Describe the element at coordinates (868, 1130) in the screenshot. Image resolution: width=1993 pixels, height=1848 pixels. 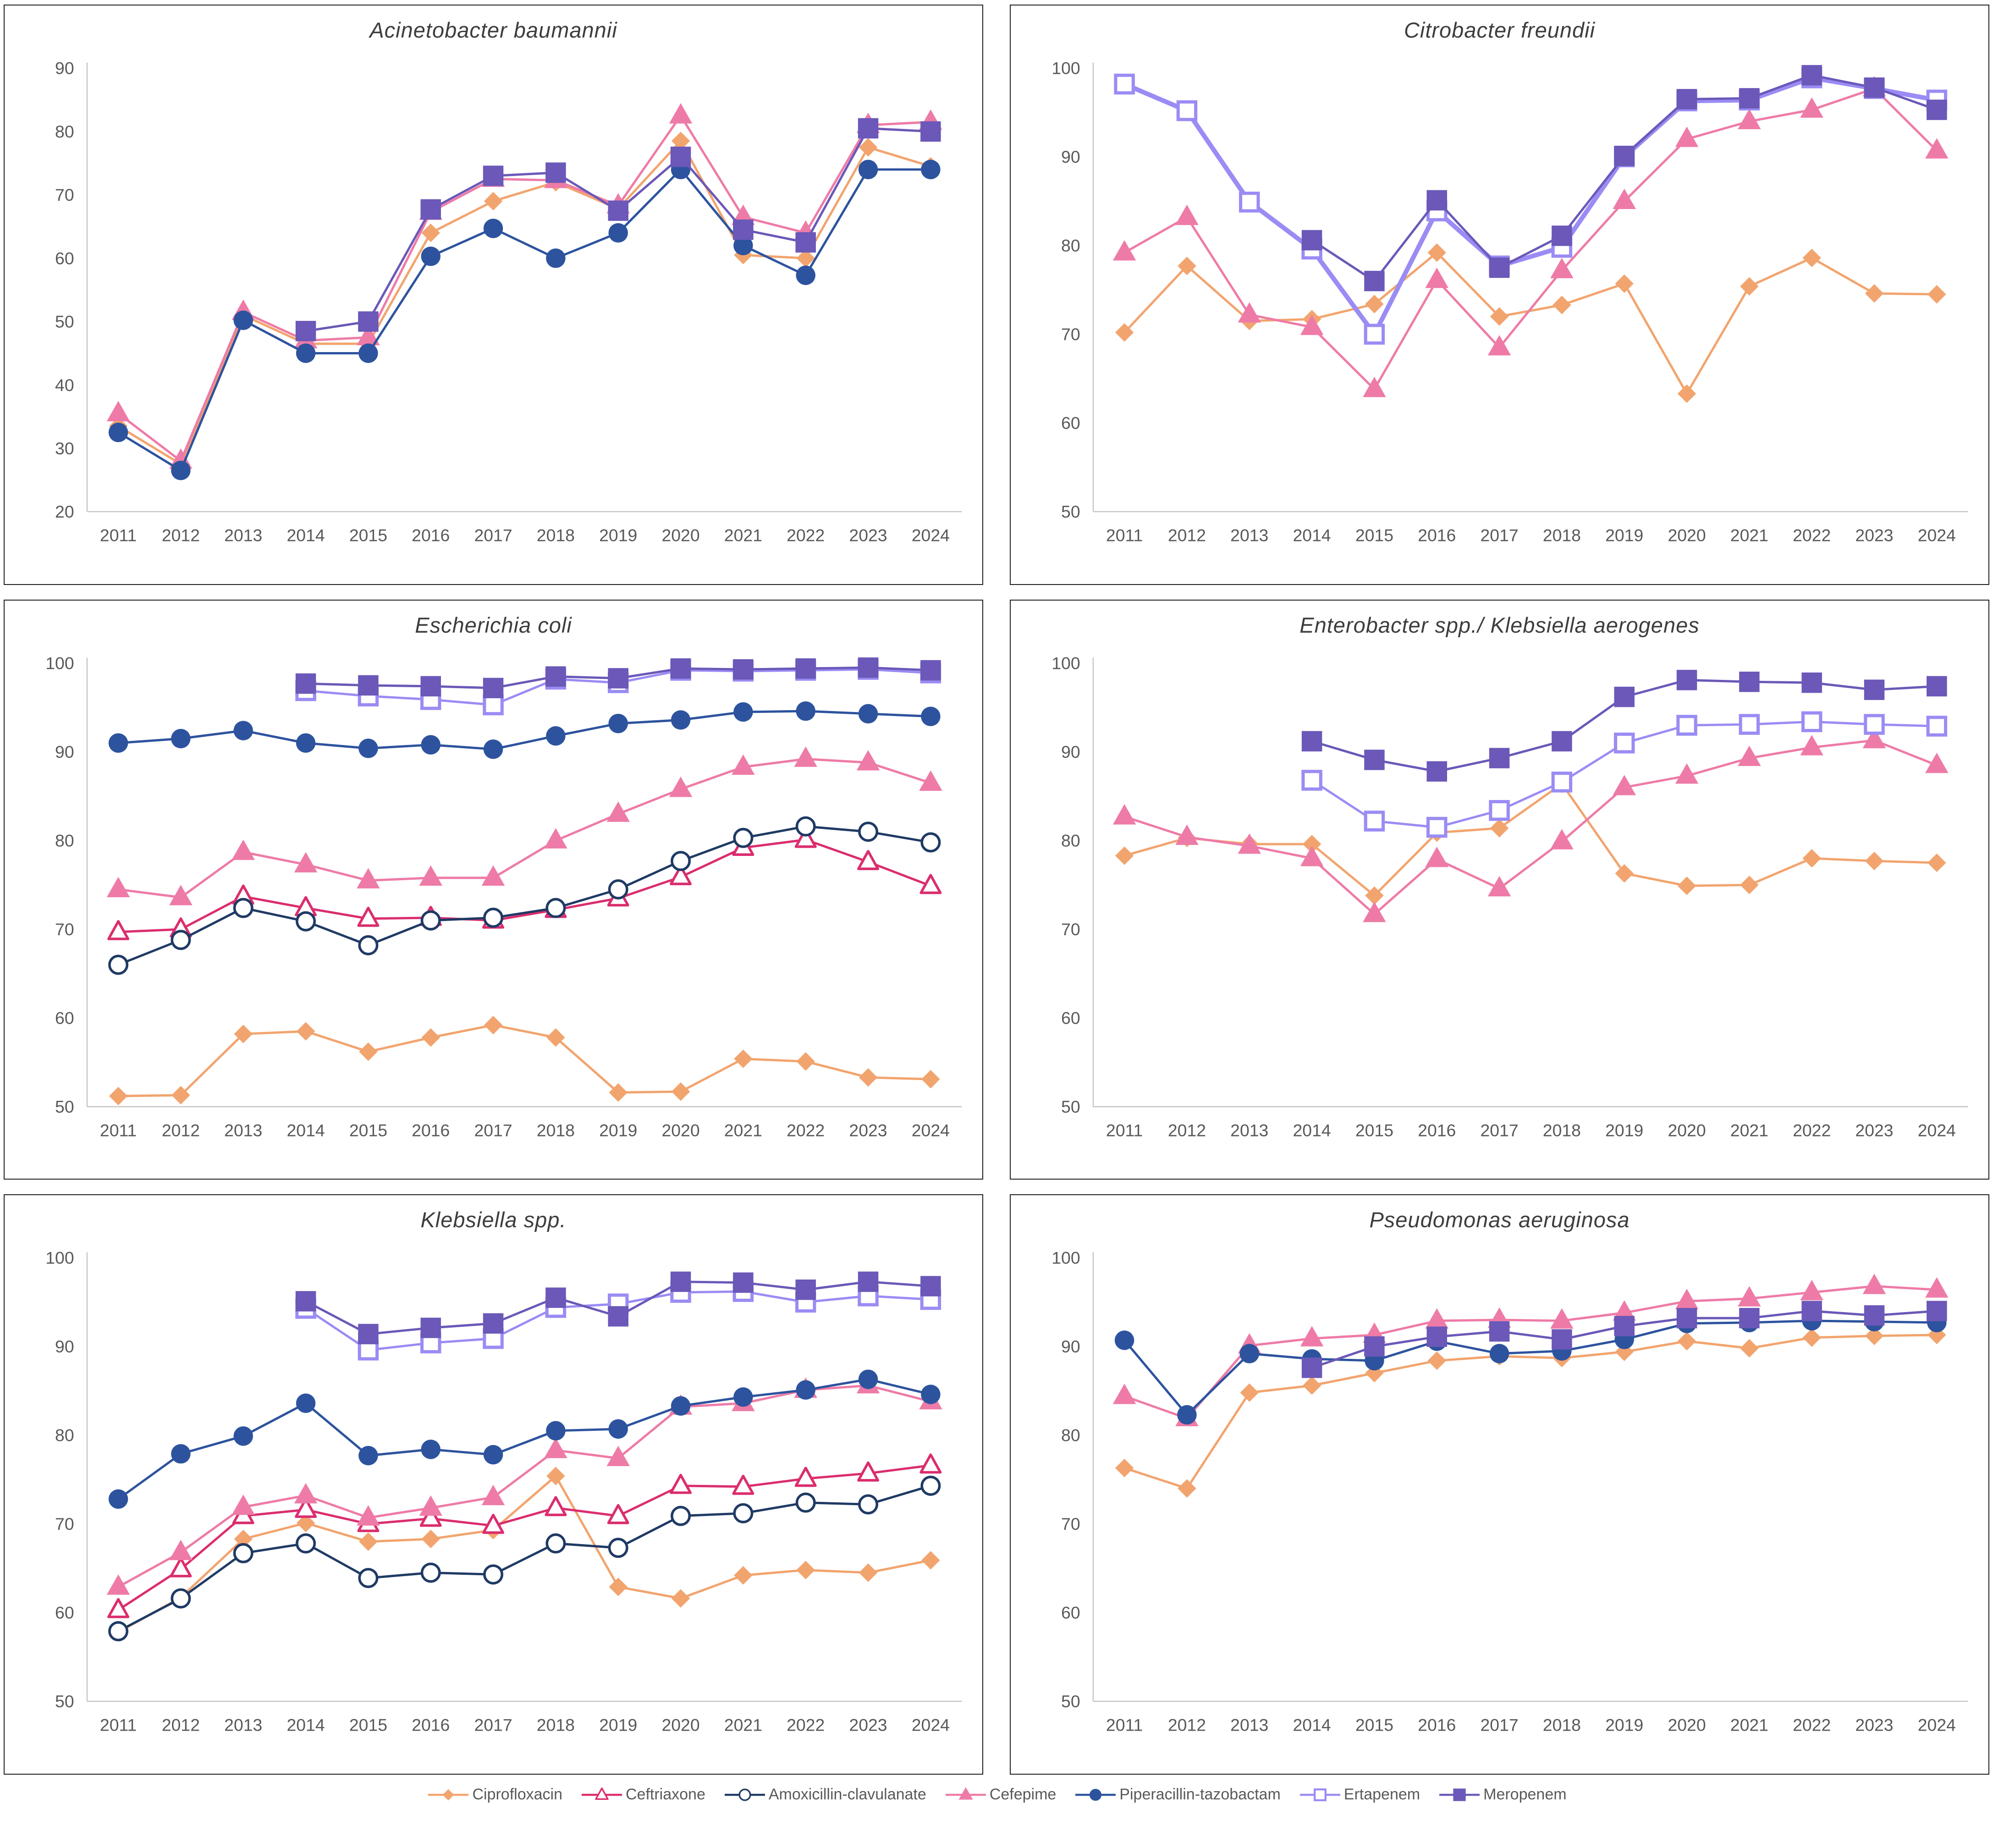
I see `x-tick-label: 2023` at that location.